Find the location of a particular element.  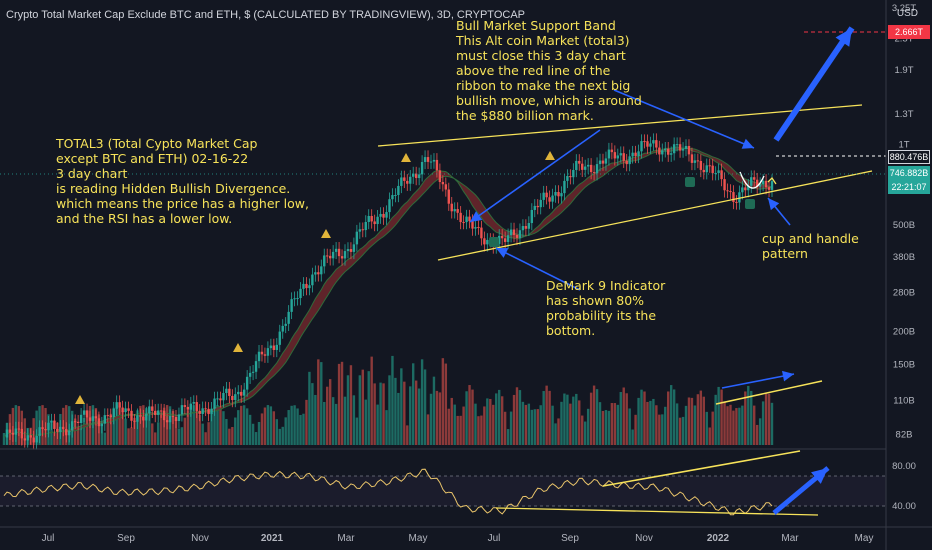

rsi-line is located at coordinates (388, 492).